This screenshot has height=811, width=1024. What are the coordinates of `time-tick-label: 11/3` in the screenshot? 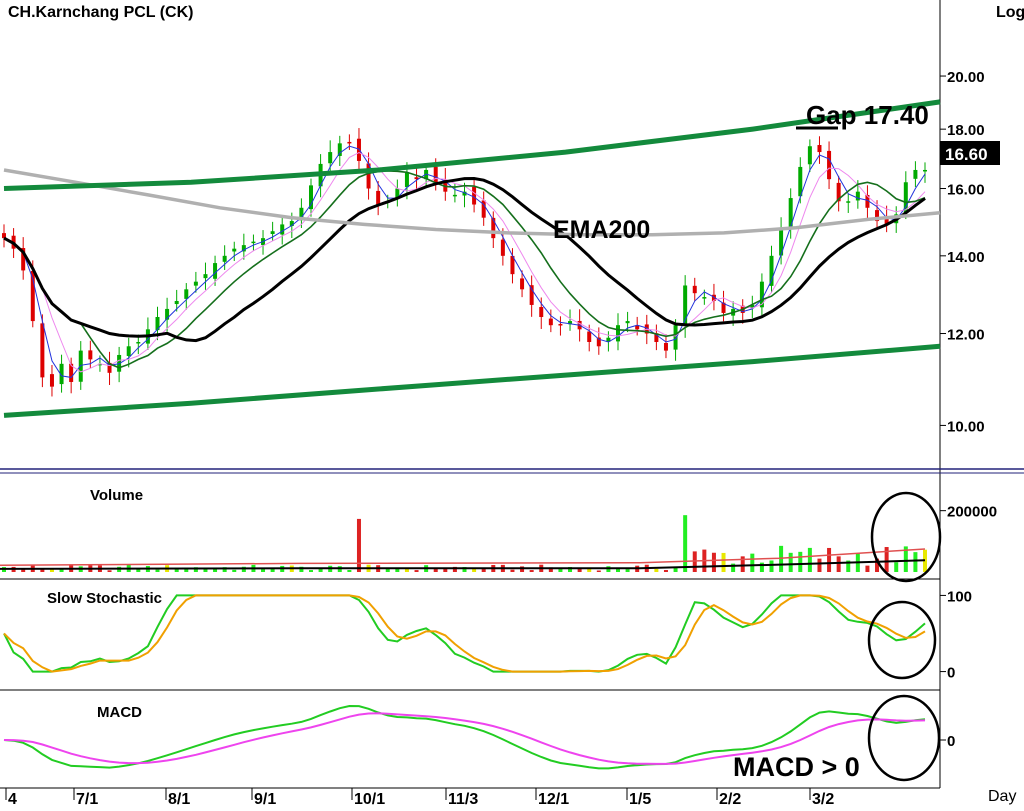 It's located at (463, 798).